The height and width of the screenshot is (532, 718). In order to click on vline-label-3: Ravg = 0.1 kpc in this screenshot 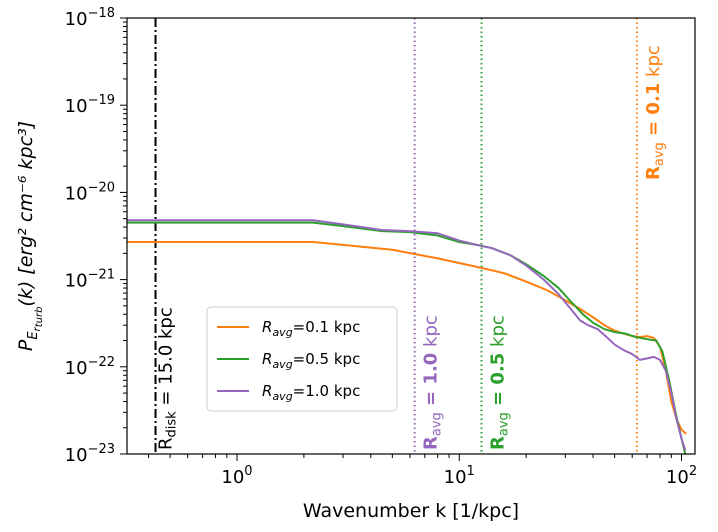, I will do `click(655, 112)`.